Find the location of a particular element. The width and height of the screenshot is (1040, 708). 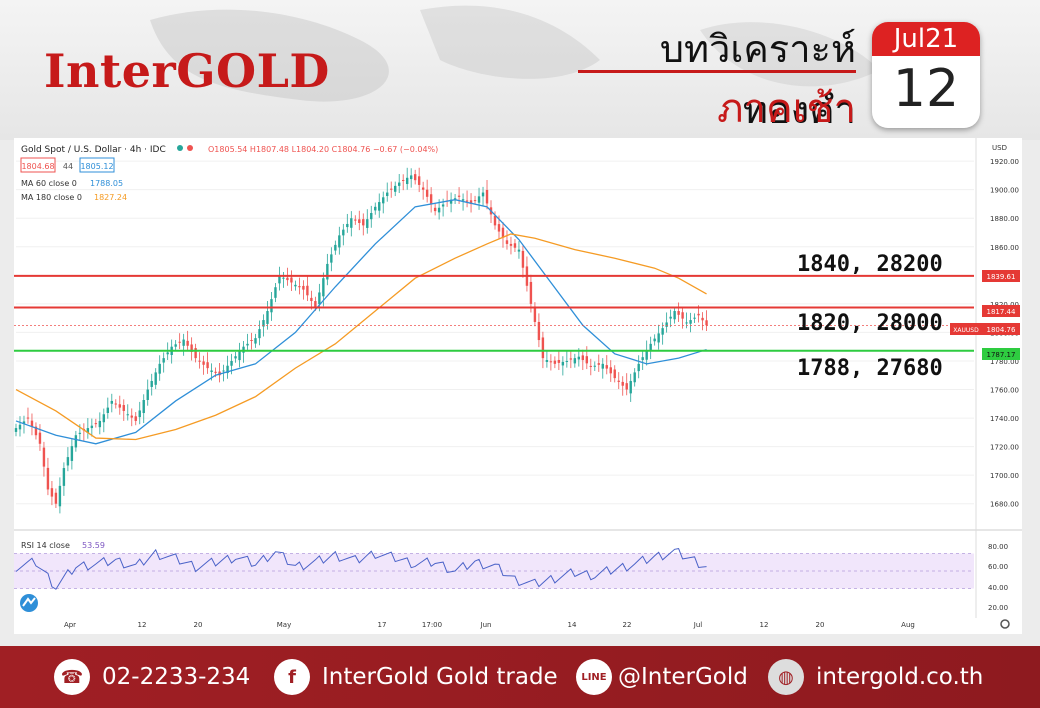

footer-line: LINE @InterGold is located at coordinates (662, 677).